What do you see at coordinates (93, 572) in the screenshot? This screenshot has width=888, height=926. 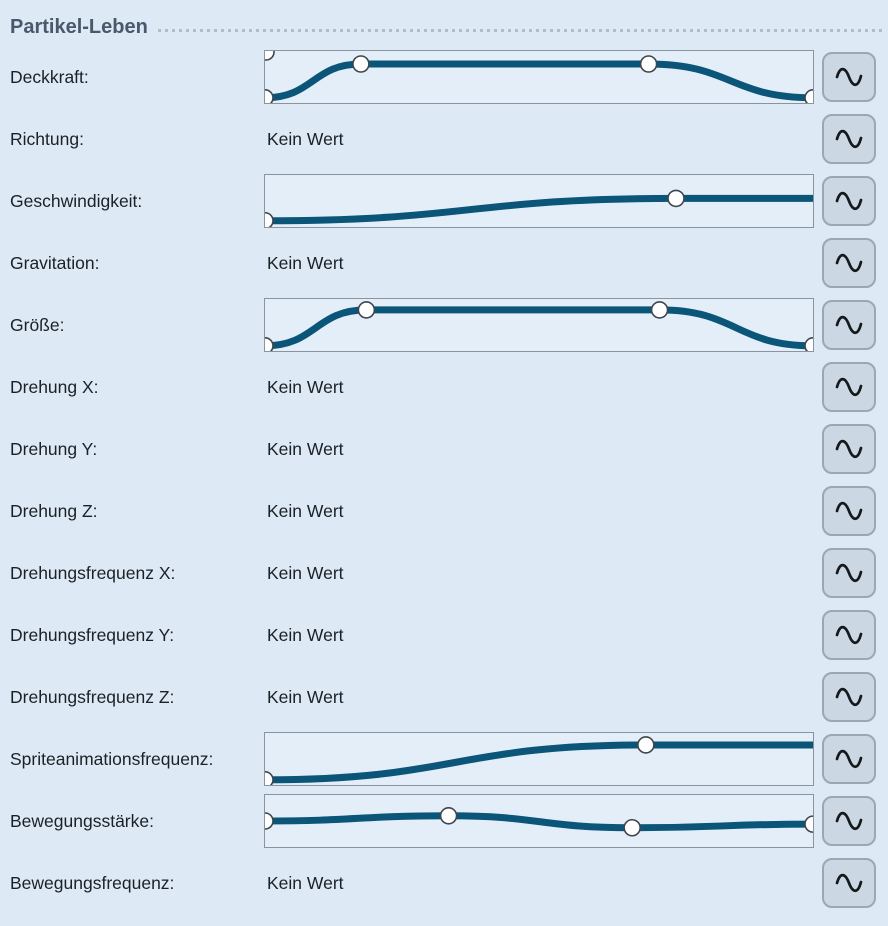 I see `property-label: Drehungsfrequenz X:` at bounding box center [93, 572].